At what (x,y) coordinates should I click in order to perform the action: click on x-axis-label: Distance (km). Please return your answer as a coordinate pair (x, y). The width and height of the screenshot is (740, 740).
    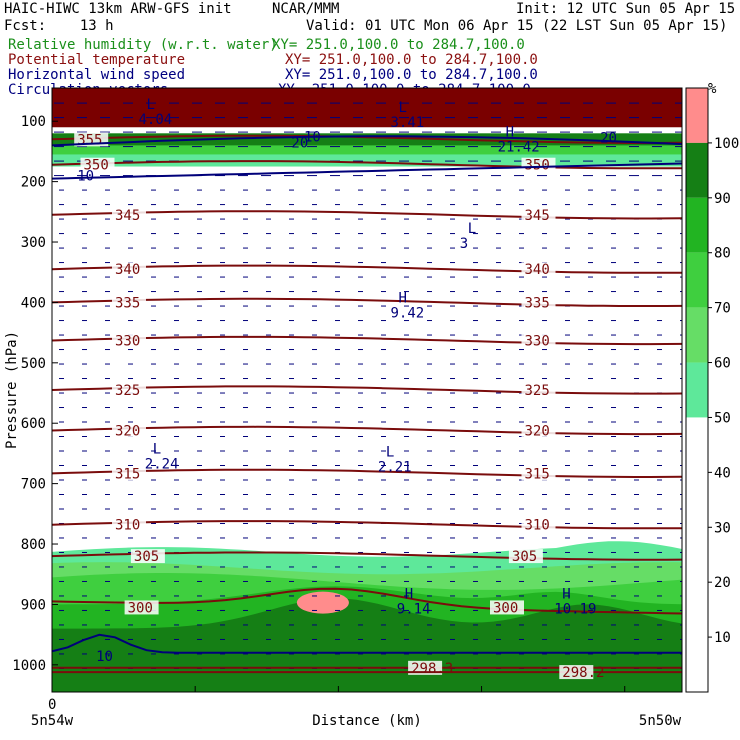
    Looking at the image, I should click on (367, 721).